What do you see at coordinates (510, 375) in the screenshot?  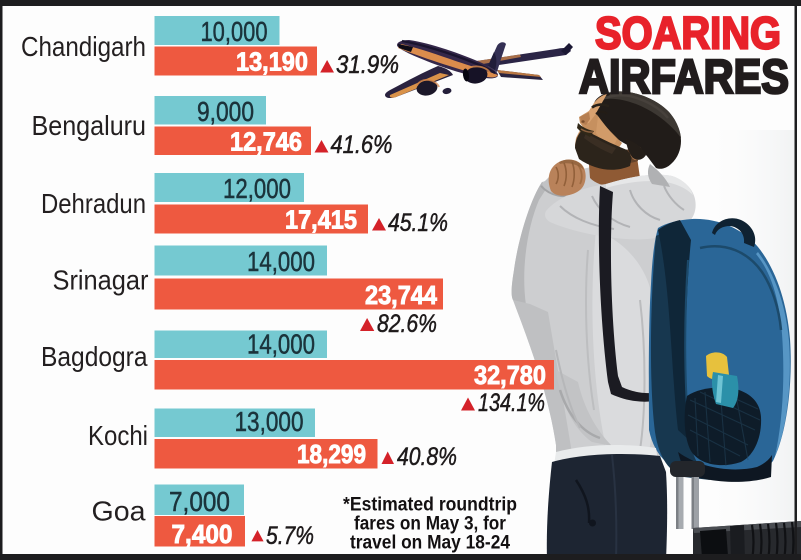 I see `svg-text: 32,780` at bounding box center [510, 375].